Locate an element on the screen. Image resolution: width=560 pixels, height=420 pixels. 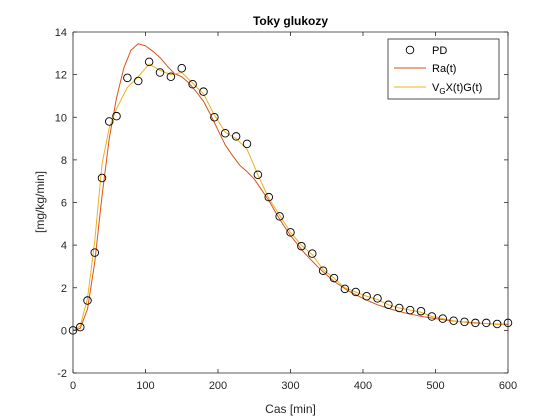
y-tick-label: 10 is located at coordinates (61, 118).